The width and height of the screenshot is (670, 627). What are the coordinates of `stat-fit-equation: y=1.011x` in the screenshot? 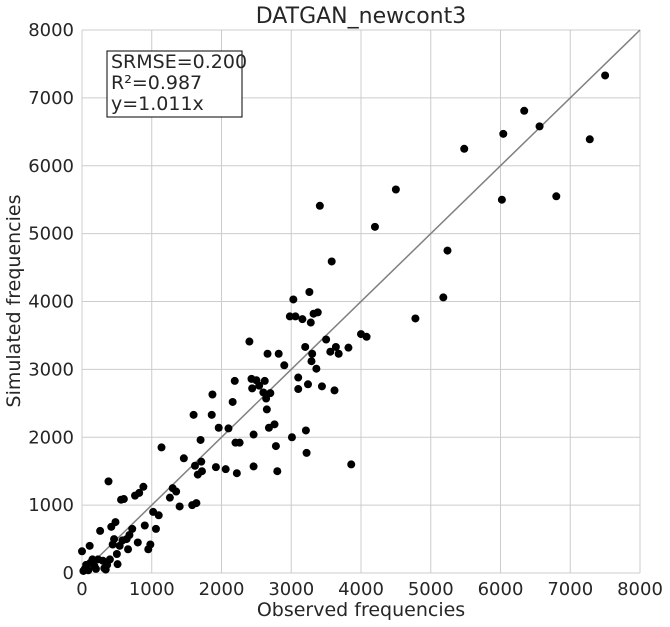 It's located at (157, 104).